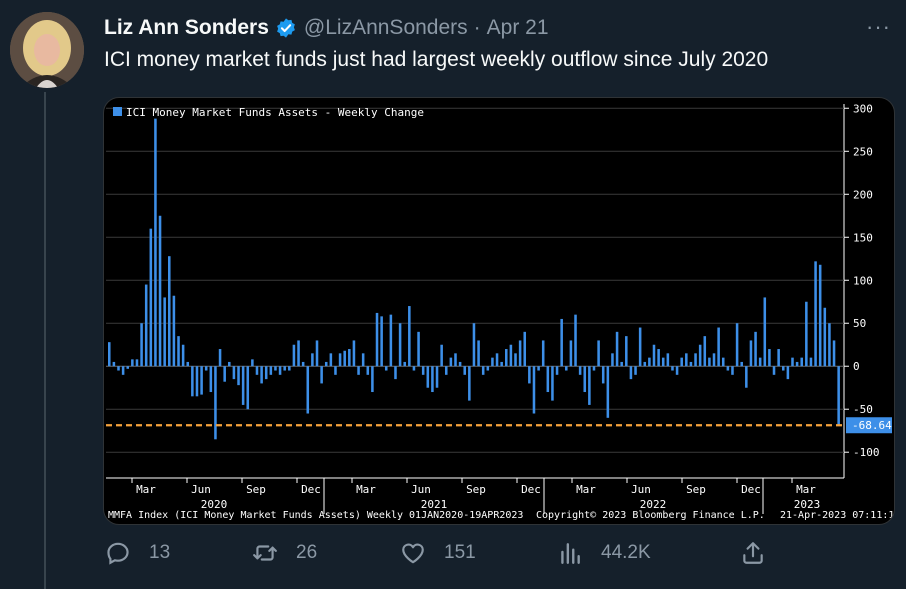 This screenshot has height=589, width=906. Describe the element at coordinates (570, 553) in the screenshot. I see `views-chart-icon` at that location.